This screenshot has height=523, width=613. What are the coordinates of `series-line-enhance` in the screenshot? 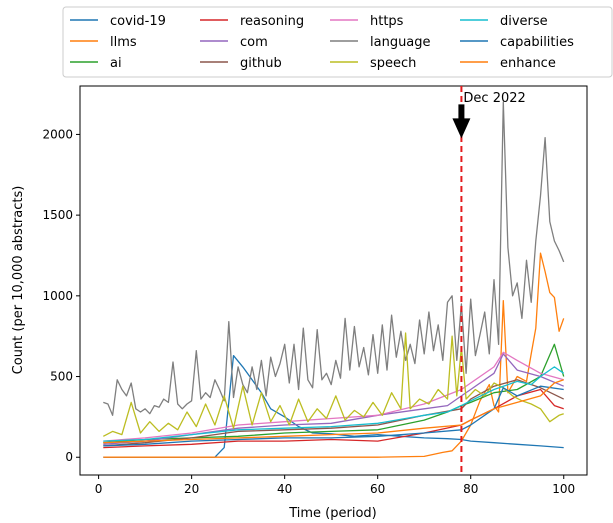 It's located at (333, 411).